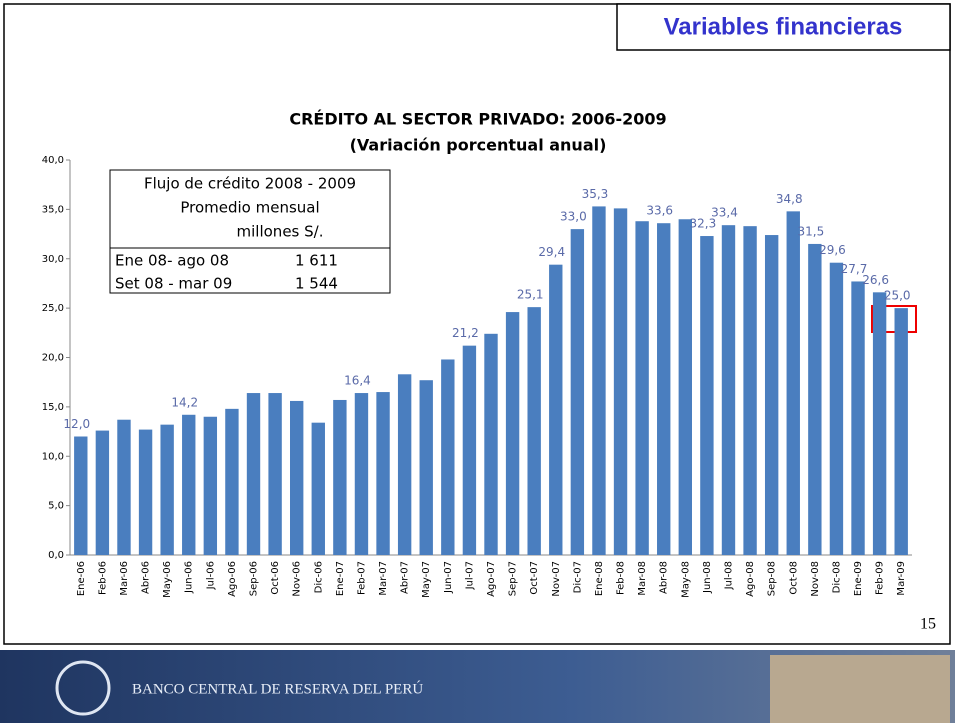 The height and width of the screenshot is (727, 955). What do you see at coordinates (250, 231) in the screenshot?
I see `inset-box` at bounding box center [250, 231].